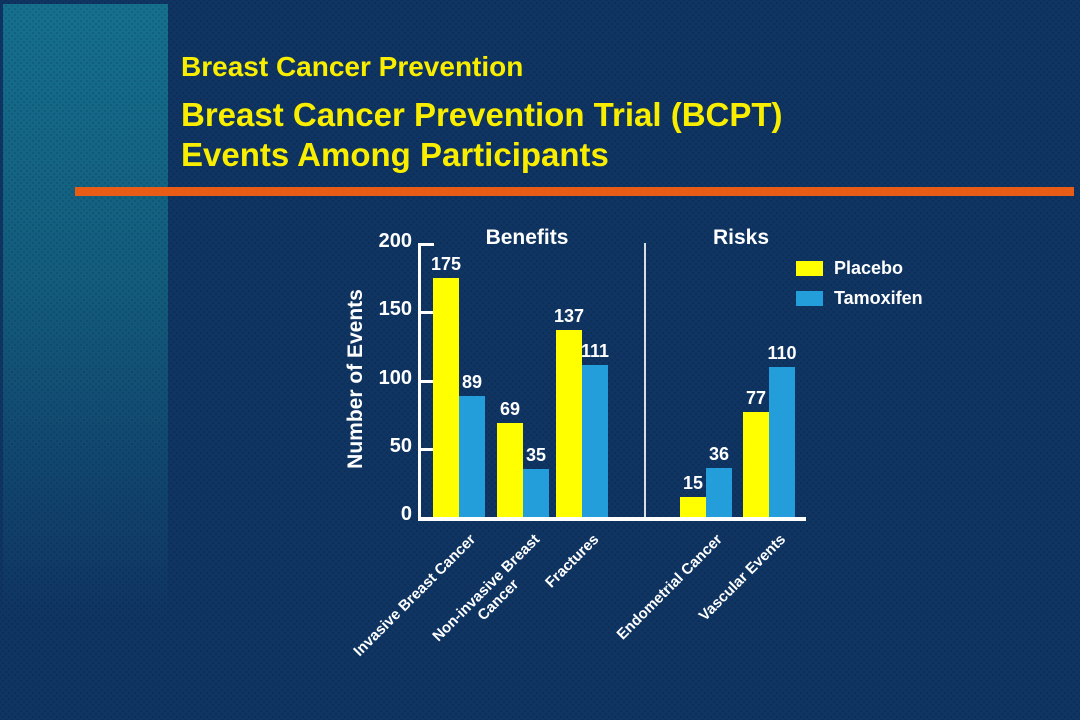 The image size is (1080, 720). What do you see at coordinates (869, 268) in the screenshot?
I see `legend-label-placebo: Placebo` at bounding box center [869, 268].